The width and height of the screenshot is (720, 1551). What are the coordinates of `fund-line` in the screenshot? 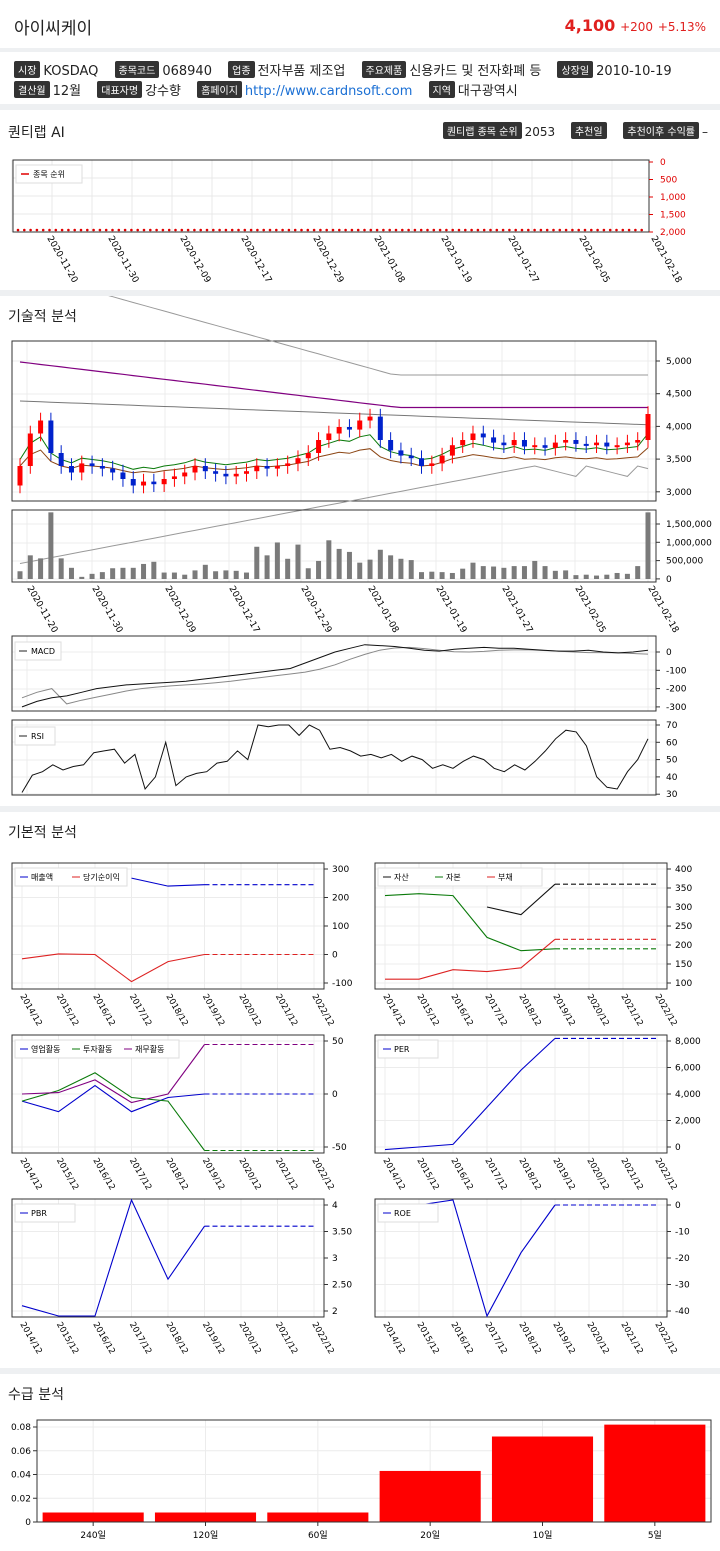 It's located at (113, 1098).